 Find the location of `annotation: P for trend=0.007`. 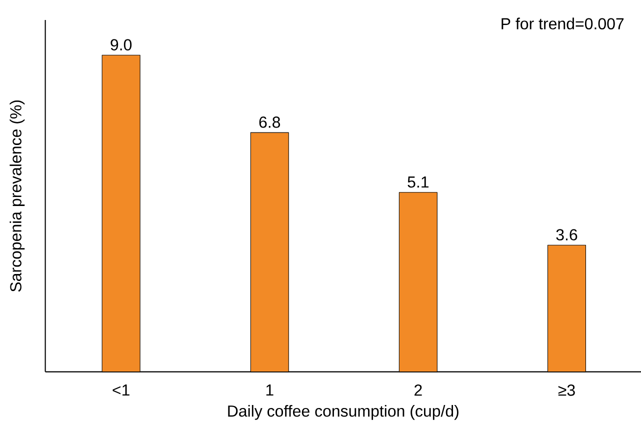

annotation: P for trend=0.007 is located at coordinates (563, 23).